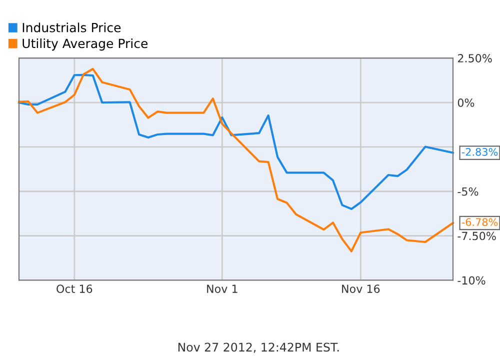  I want to click on data-label: -6.78%, so click(480, 222).